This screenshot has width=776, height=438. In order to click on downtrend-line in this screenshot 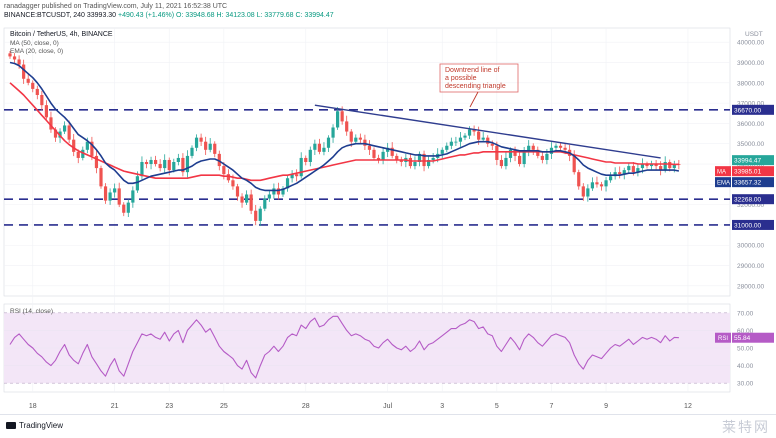, I will do `click(487, 131)`.